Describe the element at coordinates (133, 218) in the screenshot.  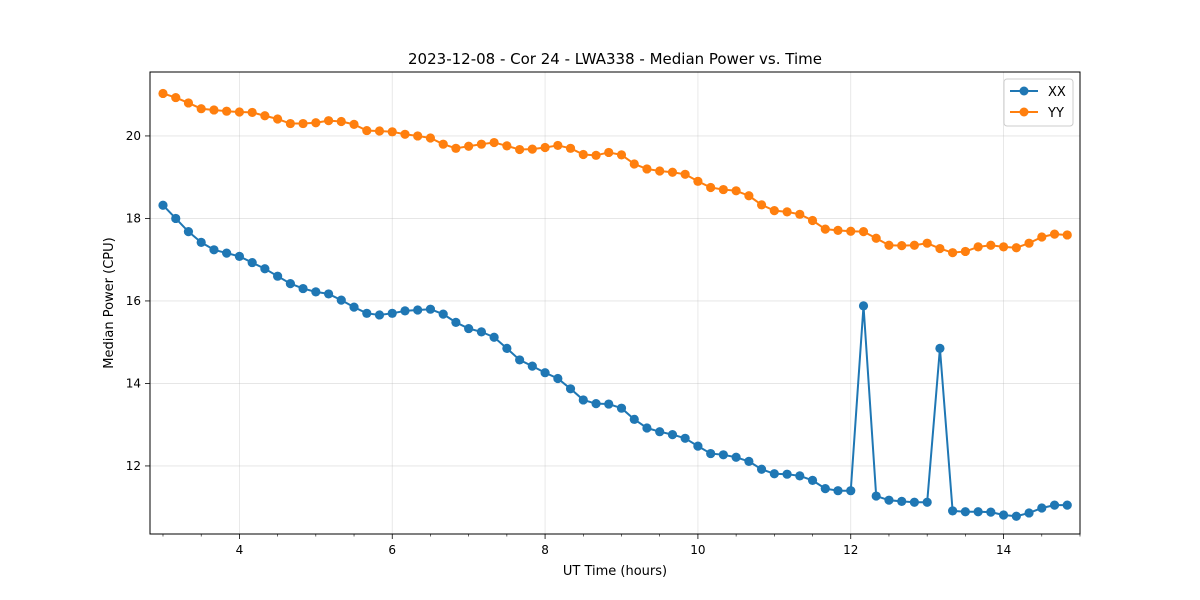
I see `y-tick-label: 18` at that location.